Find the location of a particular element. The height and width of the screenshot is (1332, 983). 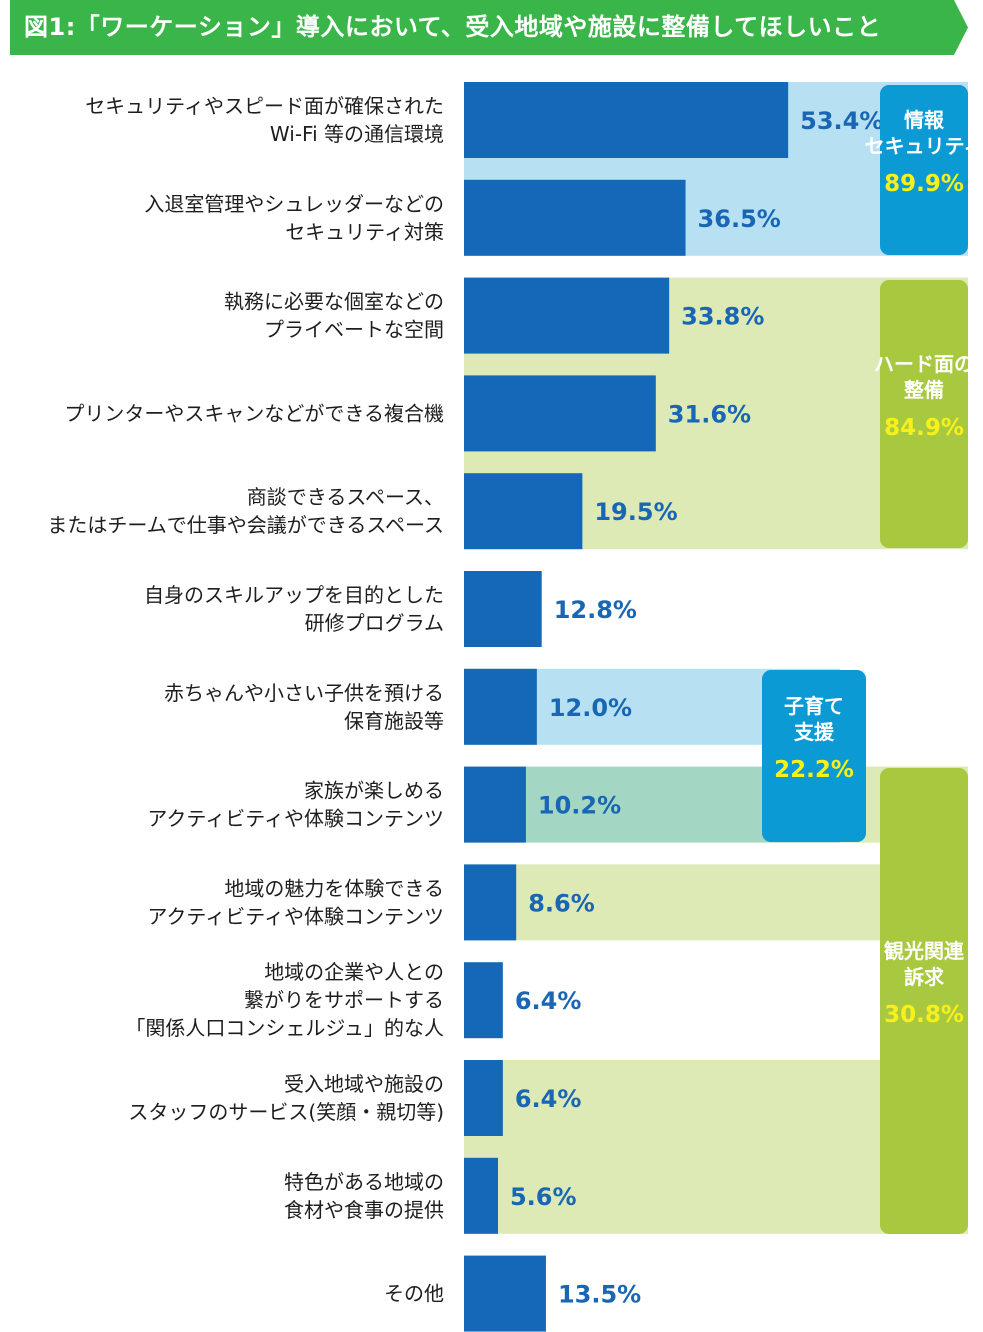

category-label-8-0: 地域の魅力を体験できる is located at coordinates (334, 888).